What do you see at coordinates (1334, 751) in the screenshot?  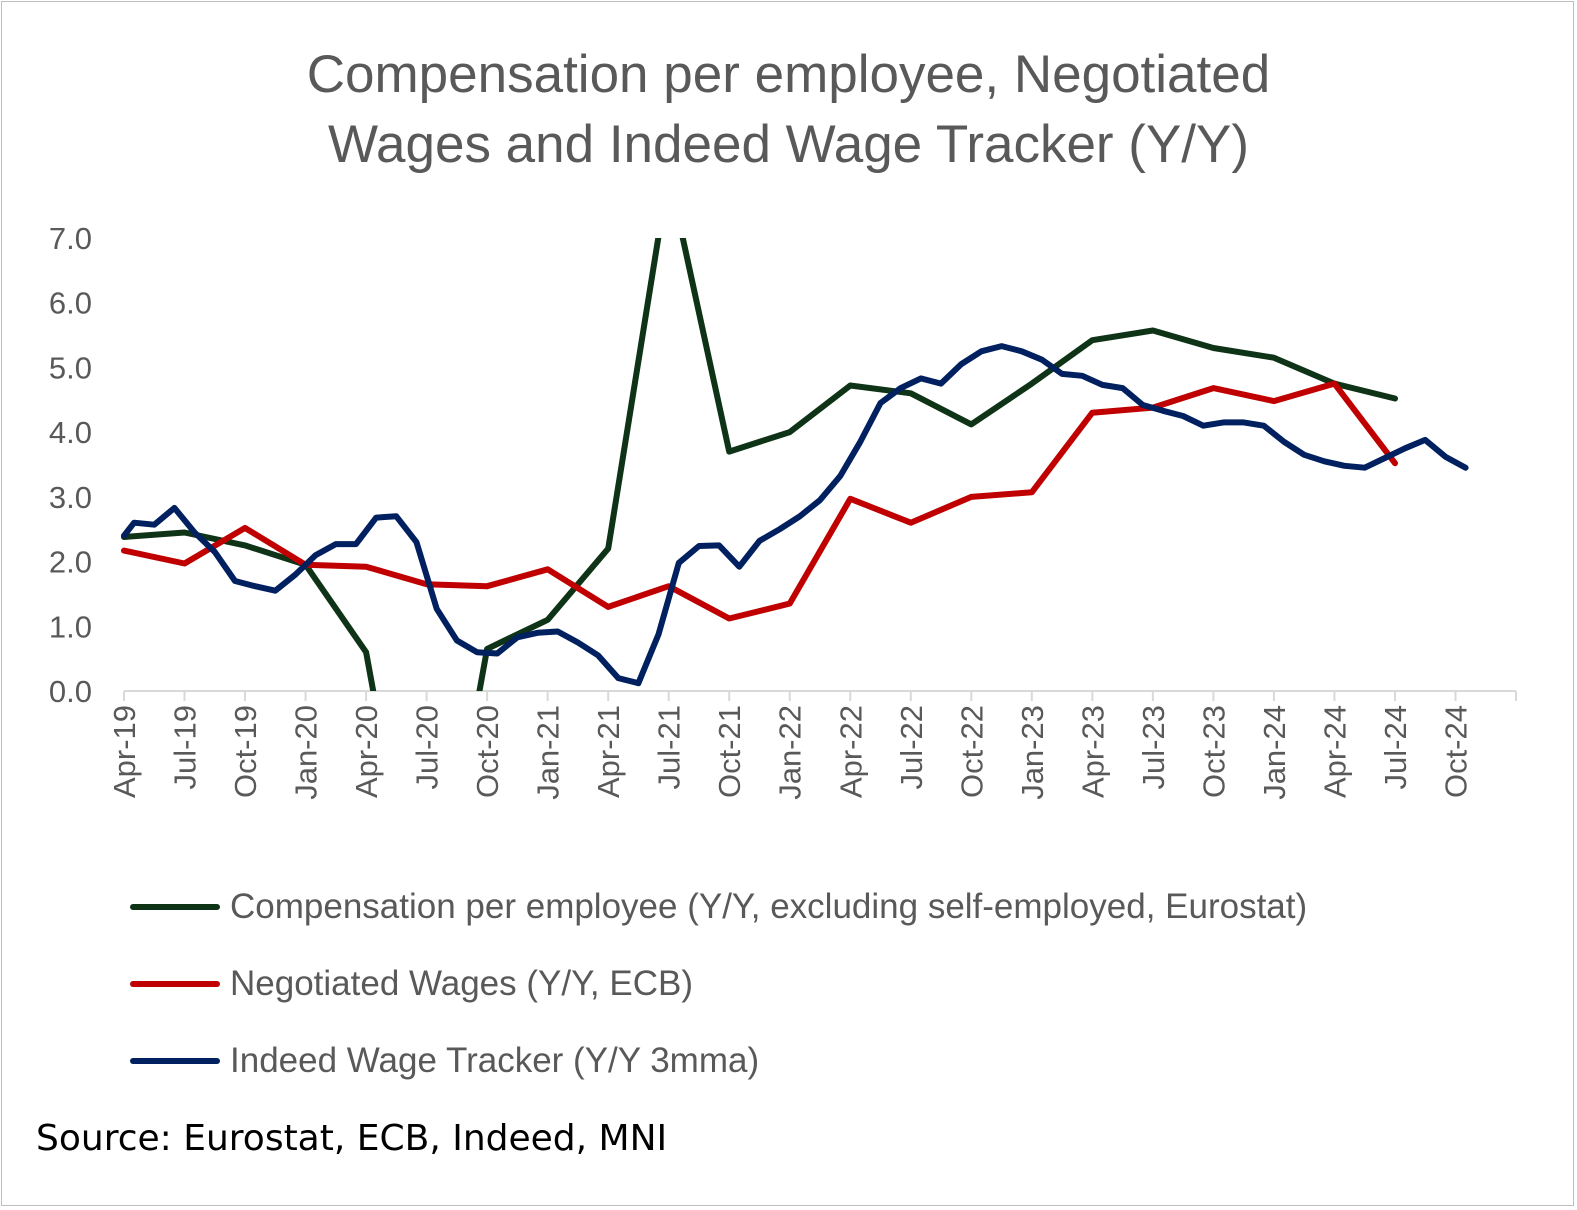 I see `x-tick-label: Apr-24` at bounding box center [1334, 751].